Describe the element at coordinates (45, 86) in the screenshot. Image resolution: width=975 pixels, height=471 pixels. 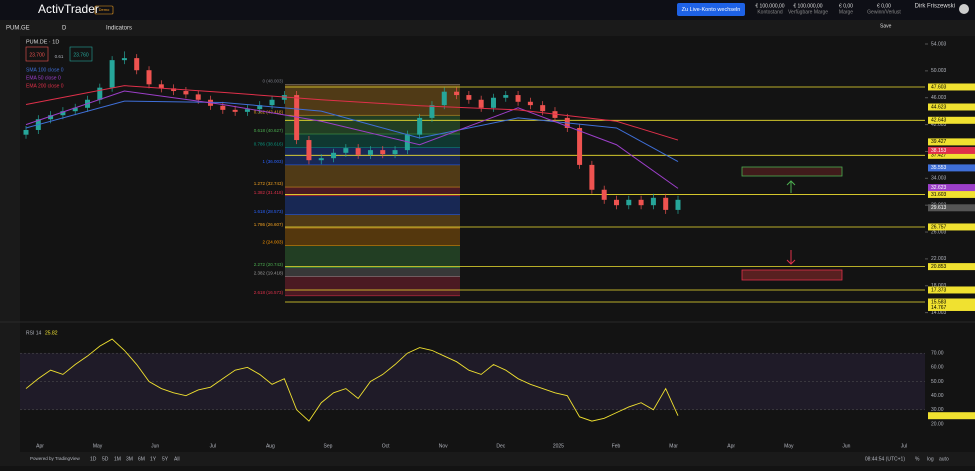
I see `indicator-legend: EMA 200 close 0` at that location.